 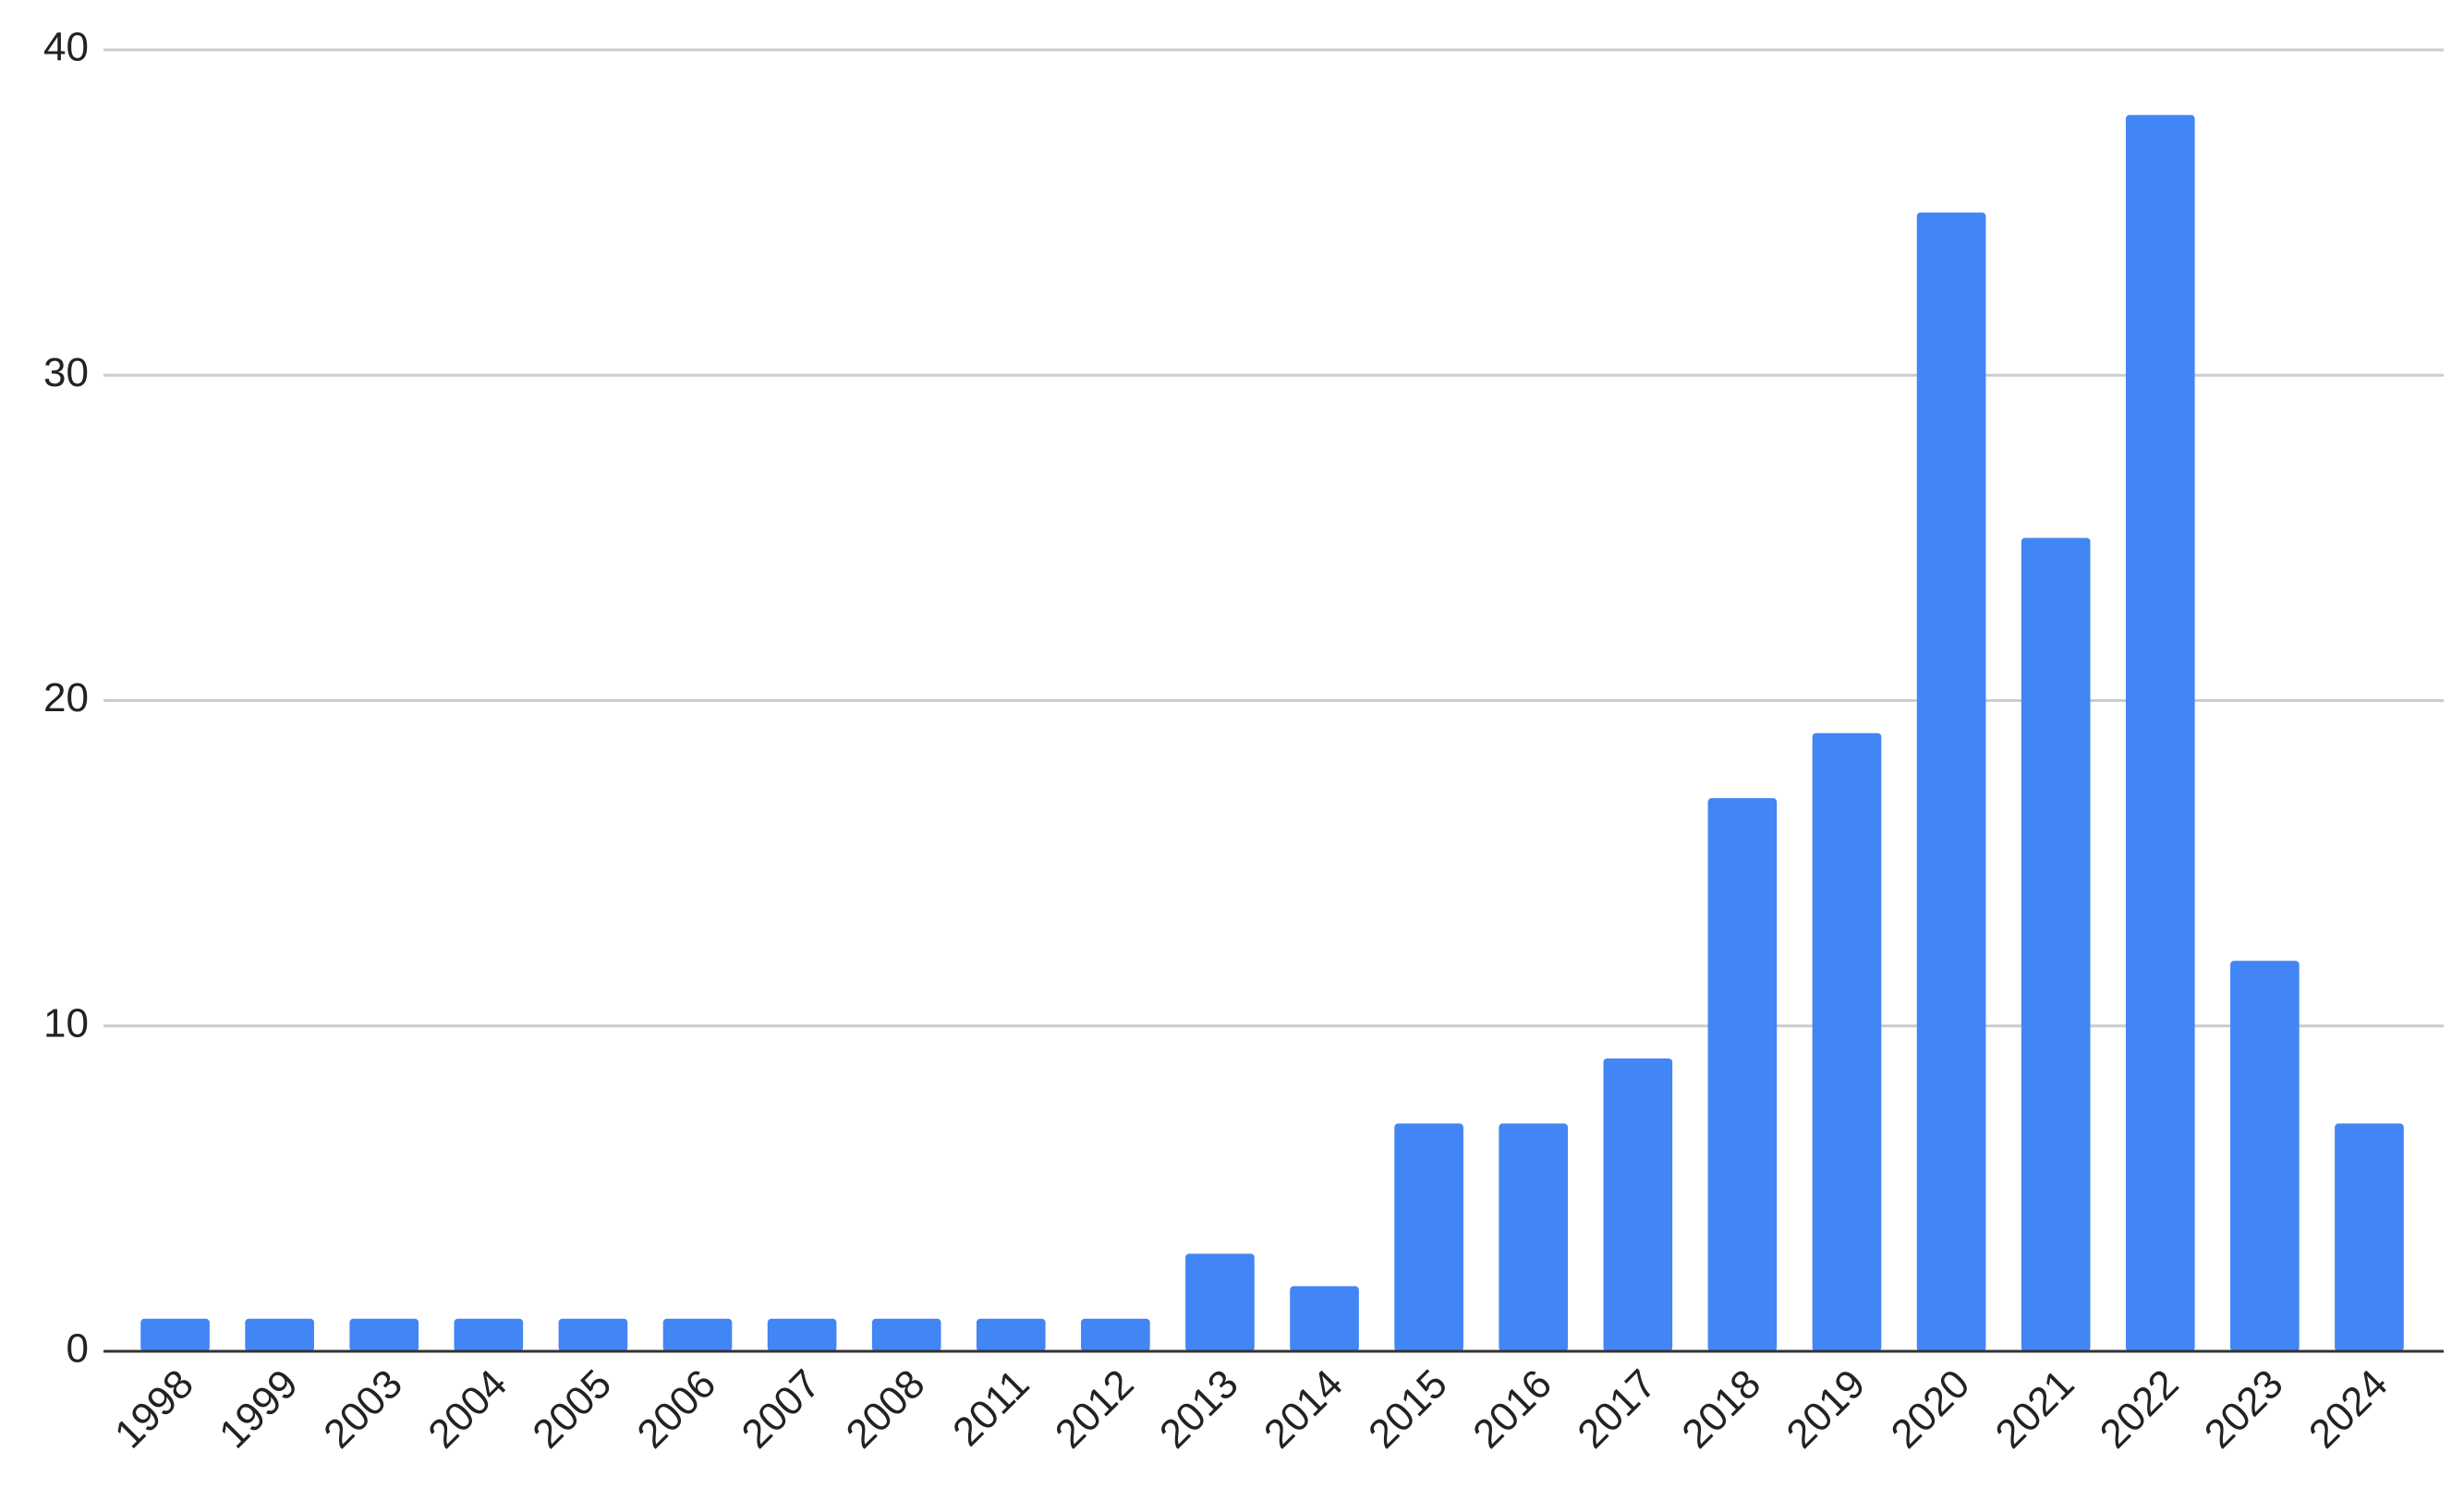 I want to click on x-tick-label: 1998, so click(x=154, y=1409).